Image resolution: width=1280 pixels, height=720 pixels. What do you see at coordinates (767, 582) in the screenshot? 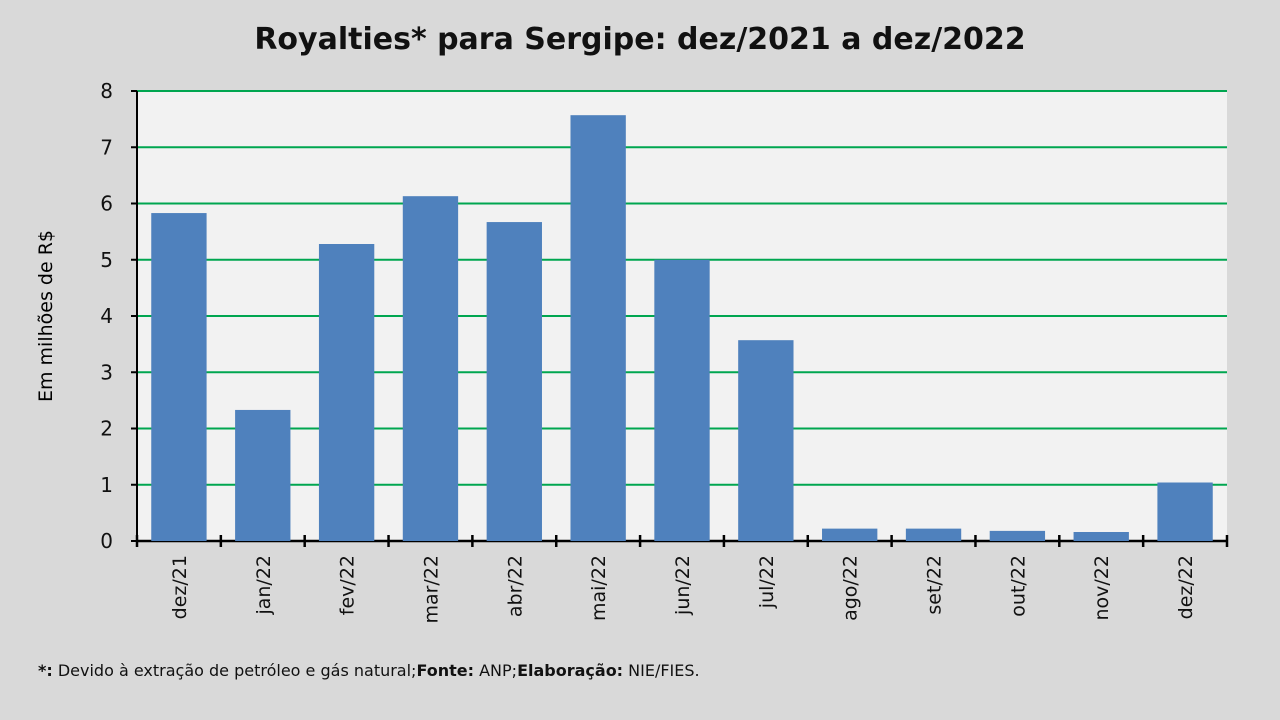
I see `x-tick-label: jul/22` at bounding box center [767, 582].